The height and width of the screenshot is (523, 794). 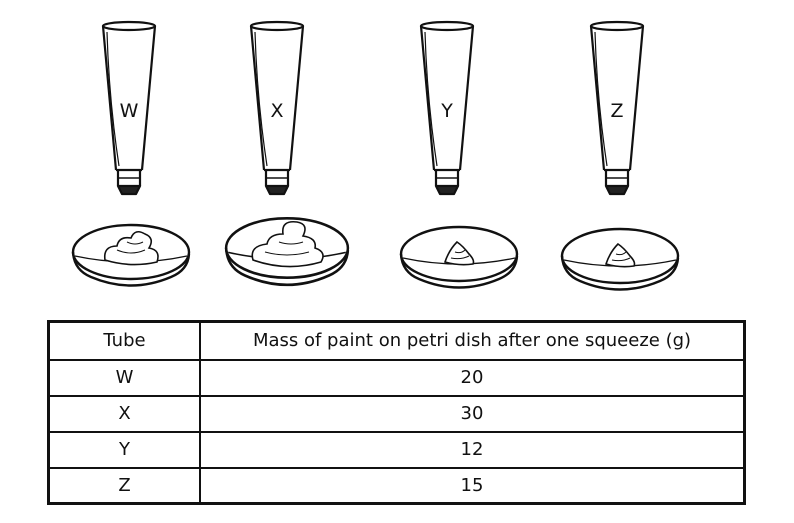 I want to click on petri-dish-x, so click(x=287, y=251).